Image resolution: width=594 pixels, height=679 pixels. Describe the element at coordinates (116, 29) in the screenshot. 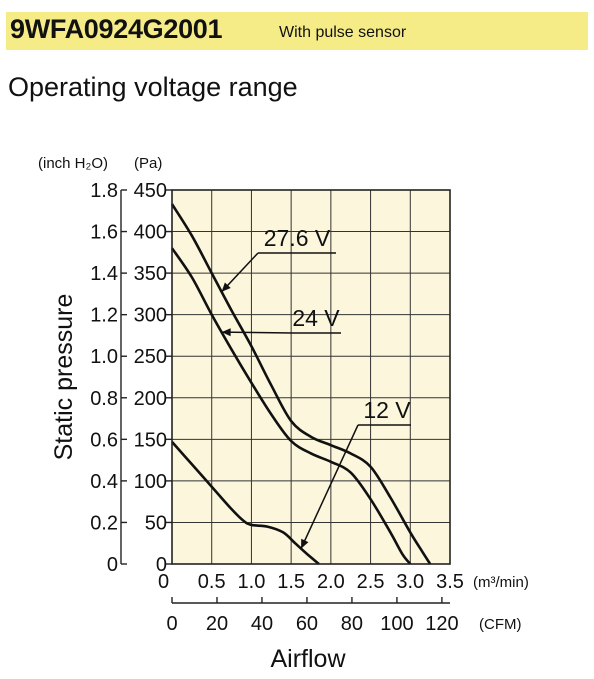

I see `model-number: 9WFA0924G2001` at that location.